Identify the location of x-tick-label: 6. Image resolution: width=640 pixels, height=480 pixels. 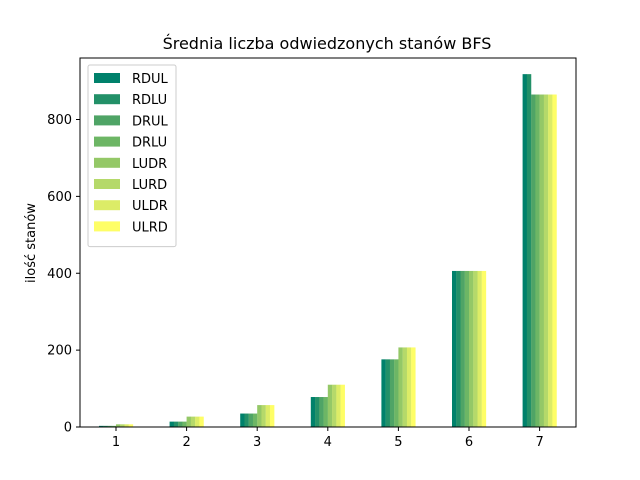
(469, 442).